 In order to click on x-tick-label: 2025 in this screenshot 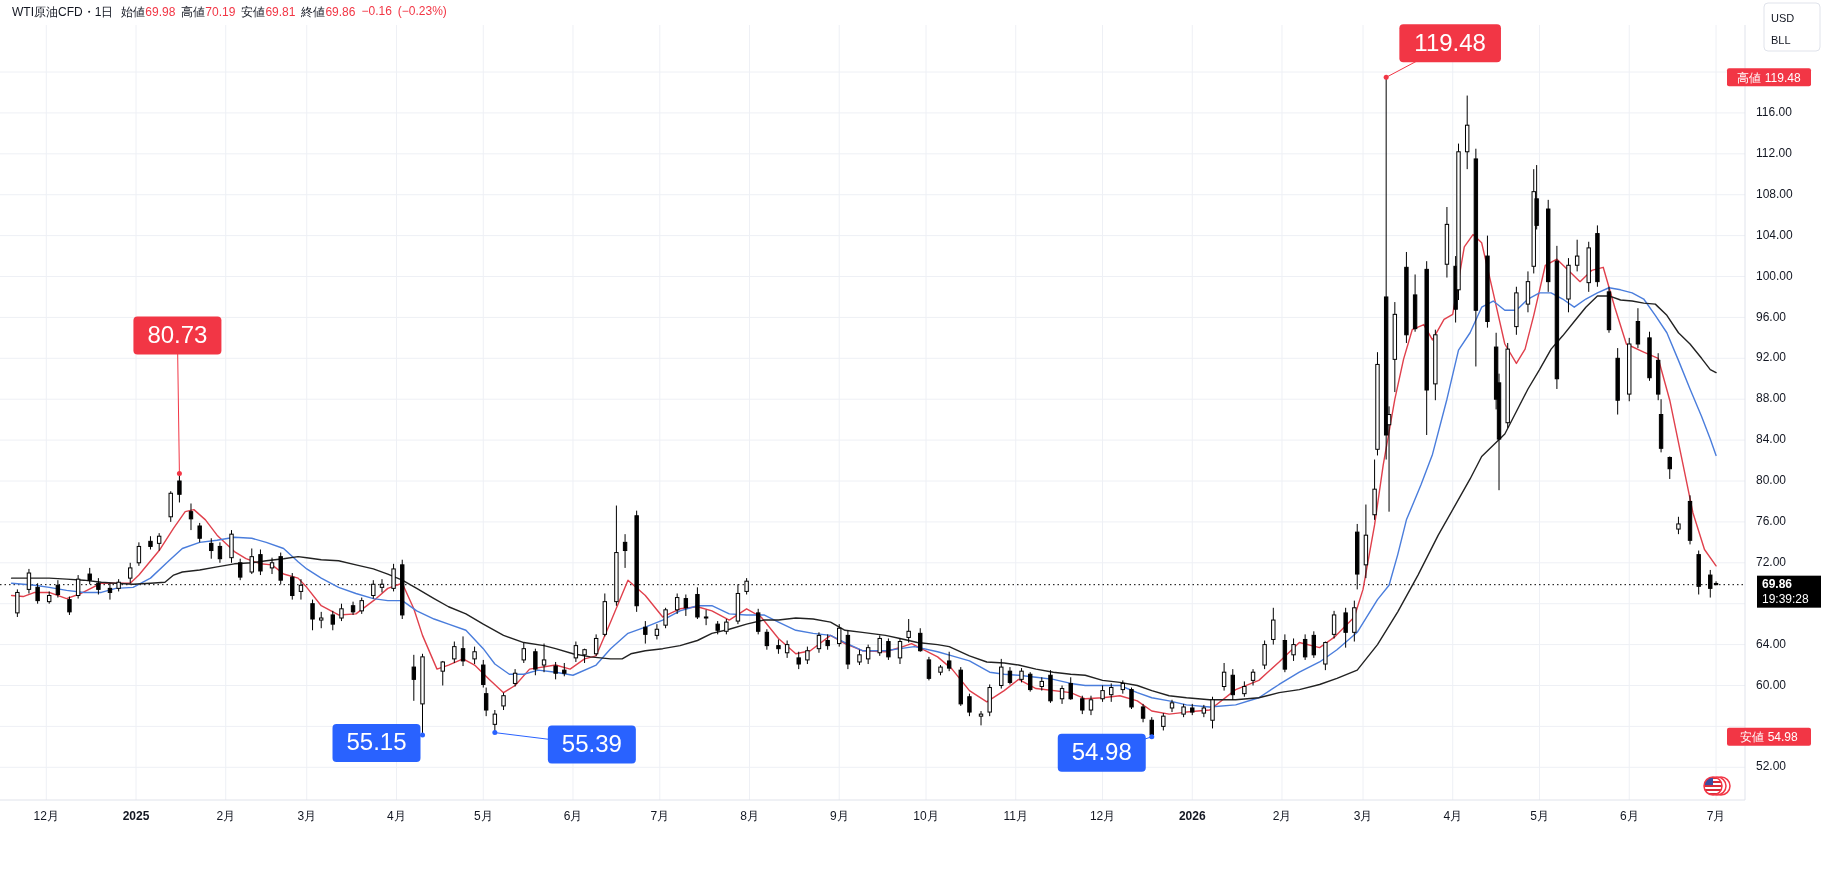, I will do `click(136, 816)`.